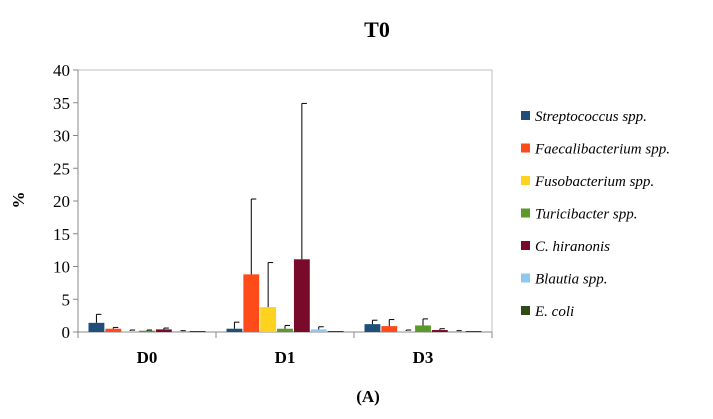  I want to click on legend-entry: Fusobacterium spp., so click(594, 182).